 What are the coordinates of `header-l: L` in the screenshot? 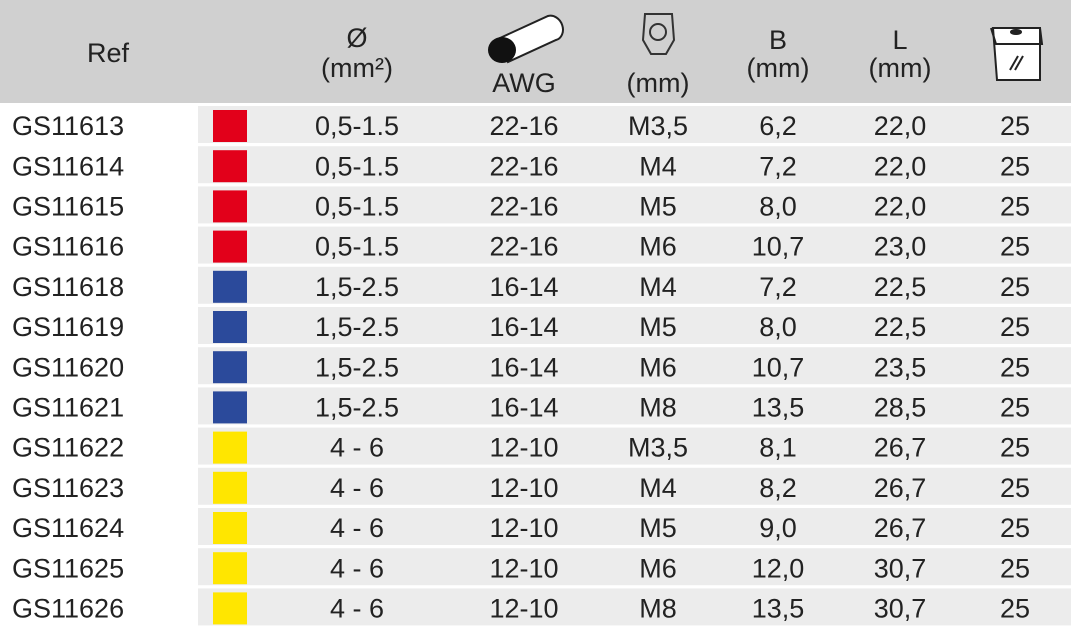 It's located at (899, 40).